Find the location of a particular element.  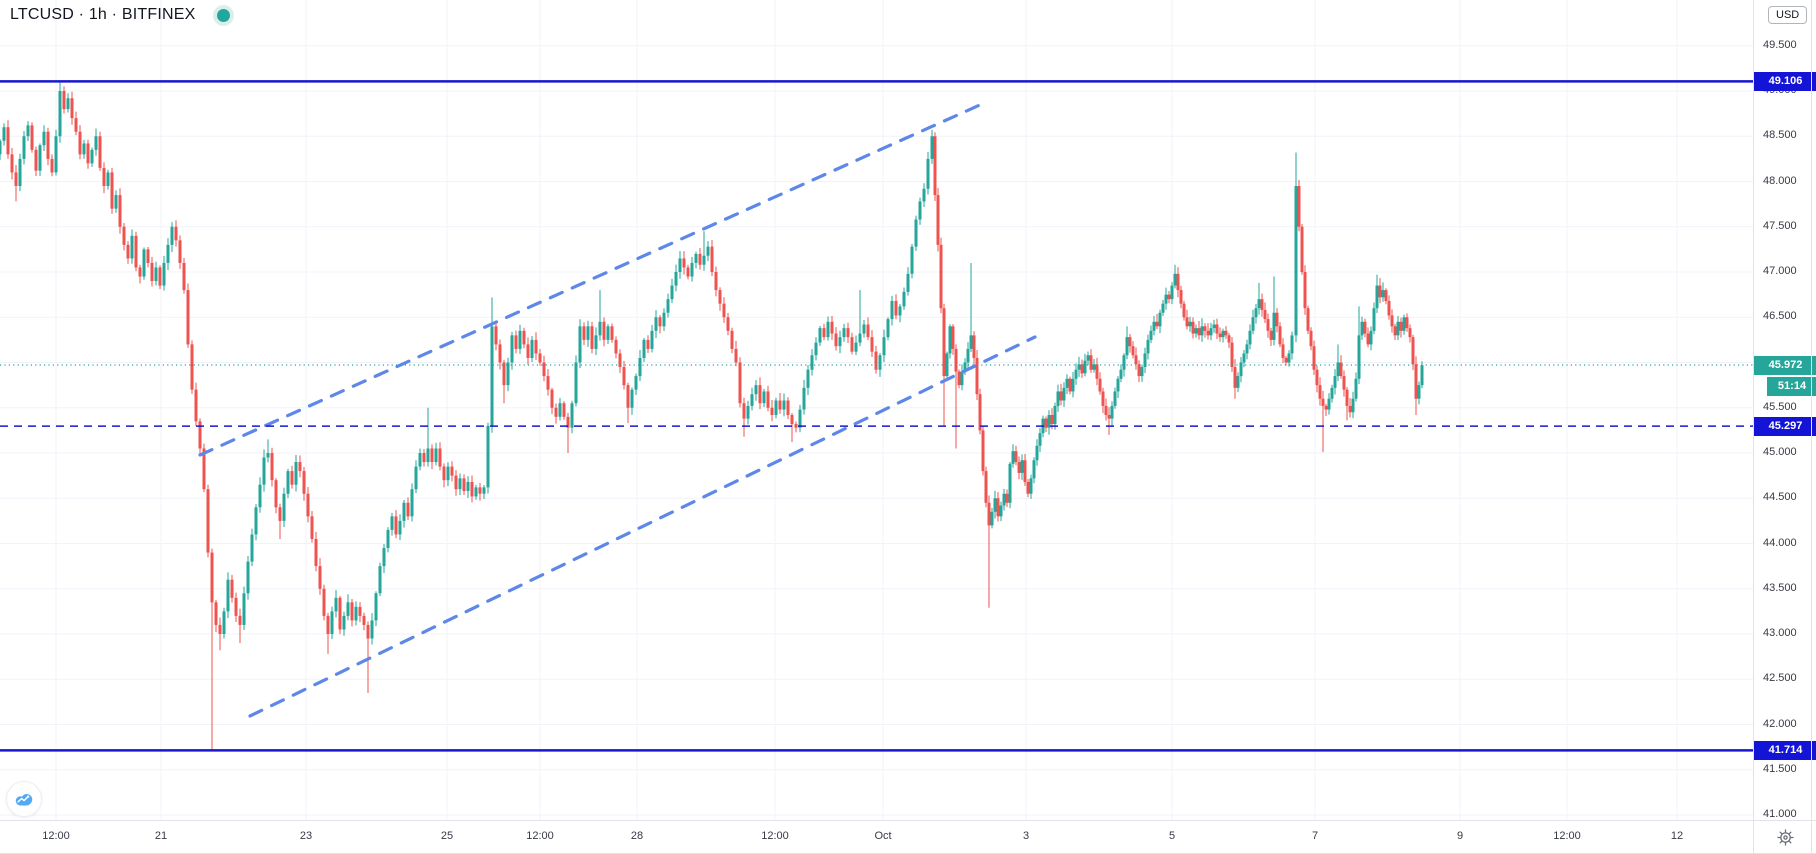

time-tick-label: 7 is located at coordinates (1315, 836).